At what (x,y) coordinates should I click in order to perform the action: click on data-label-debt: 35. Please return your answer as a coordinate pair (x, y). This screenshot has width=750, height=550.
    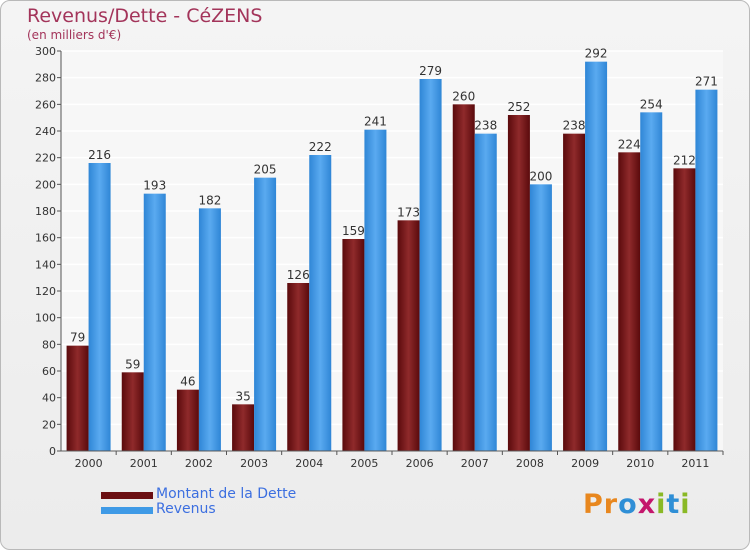
    Looking at the image, I should click on (242, 396).